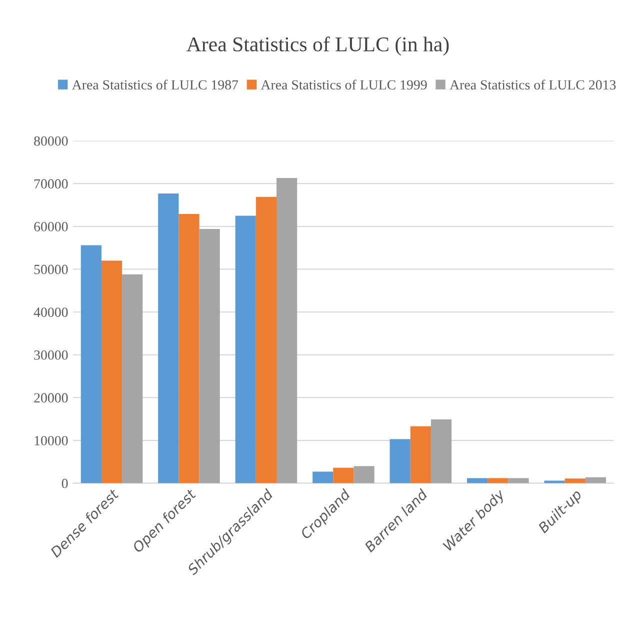 This screenshot has height=640, width=636. What do you see at coordinates (51, 184) in the screenshot?
I see `y-tick-label: 70000` at bounding box center [51, 184].